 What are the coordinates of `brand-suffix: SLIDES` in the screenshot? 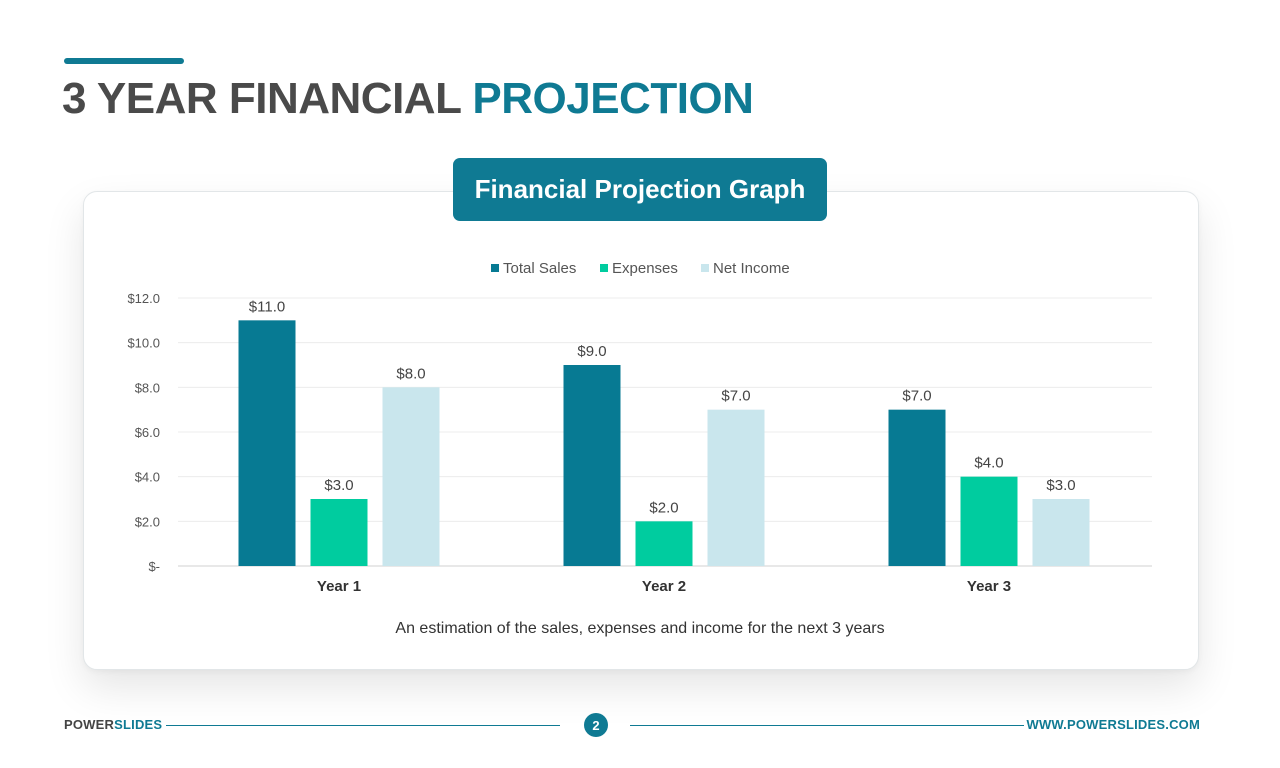 It's located at (138, 724).